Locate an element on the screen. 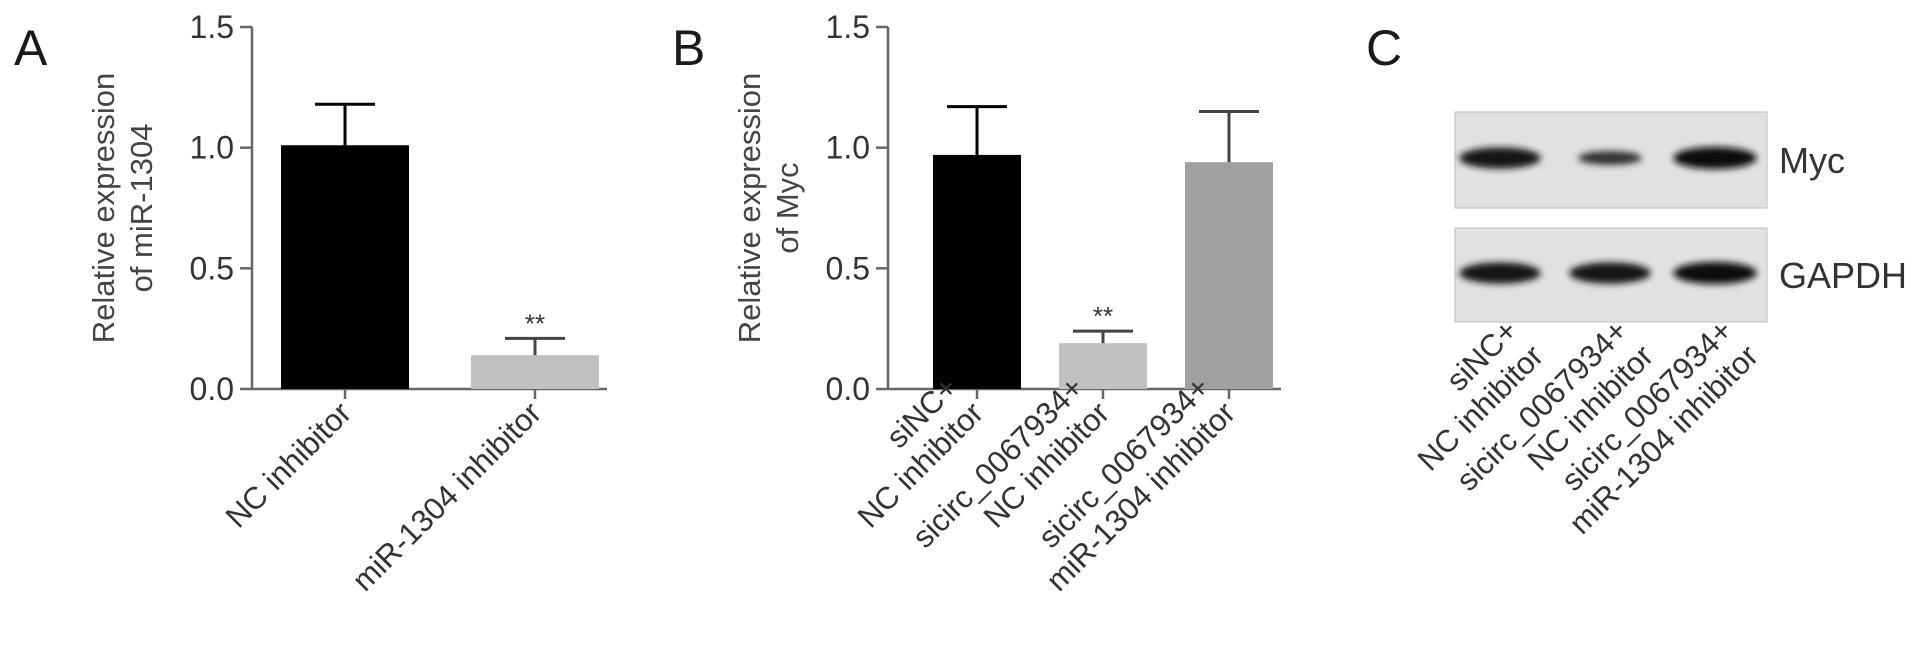 The image size is (1913, 658). panel-letter-b: B is located at coordinates (688, 48).